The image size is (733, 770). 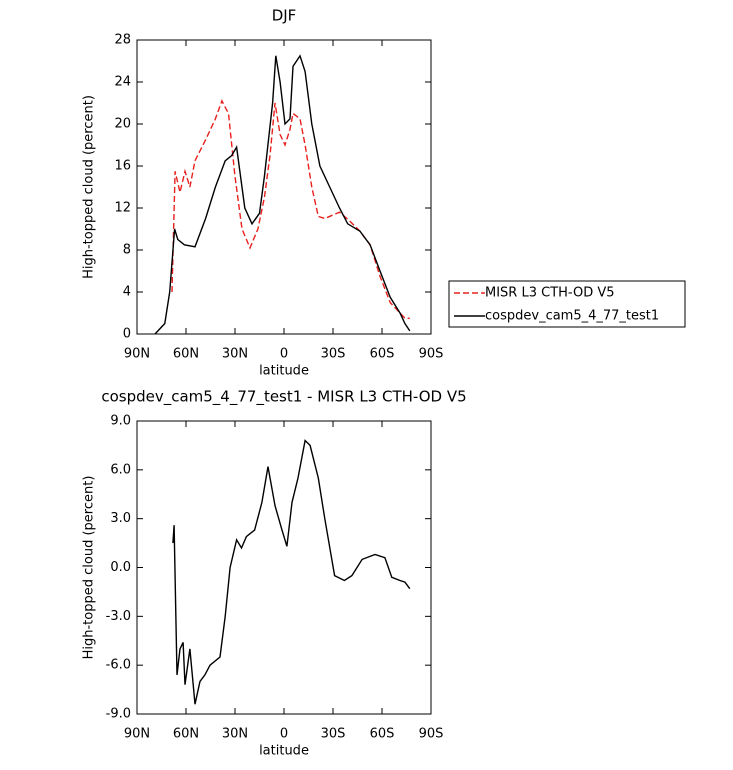 I want to click on y-tick-label: -6.0, so click(x=118, y=665).